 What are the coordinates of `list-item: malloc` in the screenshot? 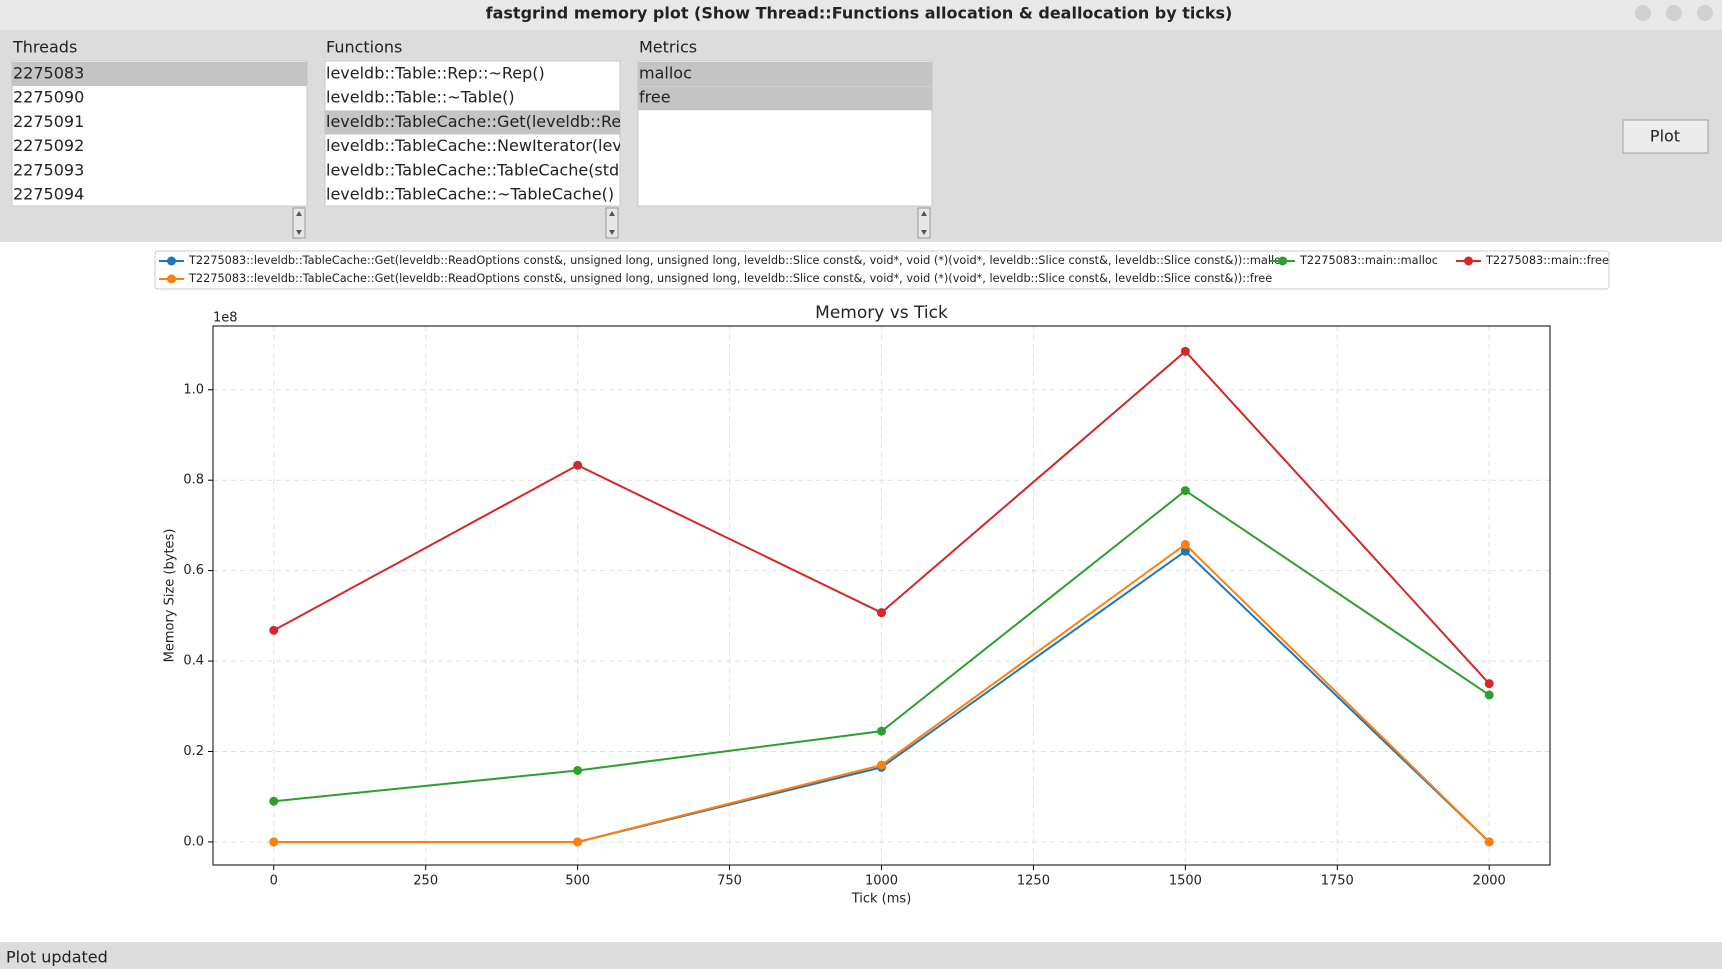 It's located at (665, 73).